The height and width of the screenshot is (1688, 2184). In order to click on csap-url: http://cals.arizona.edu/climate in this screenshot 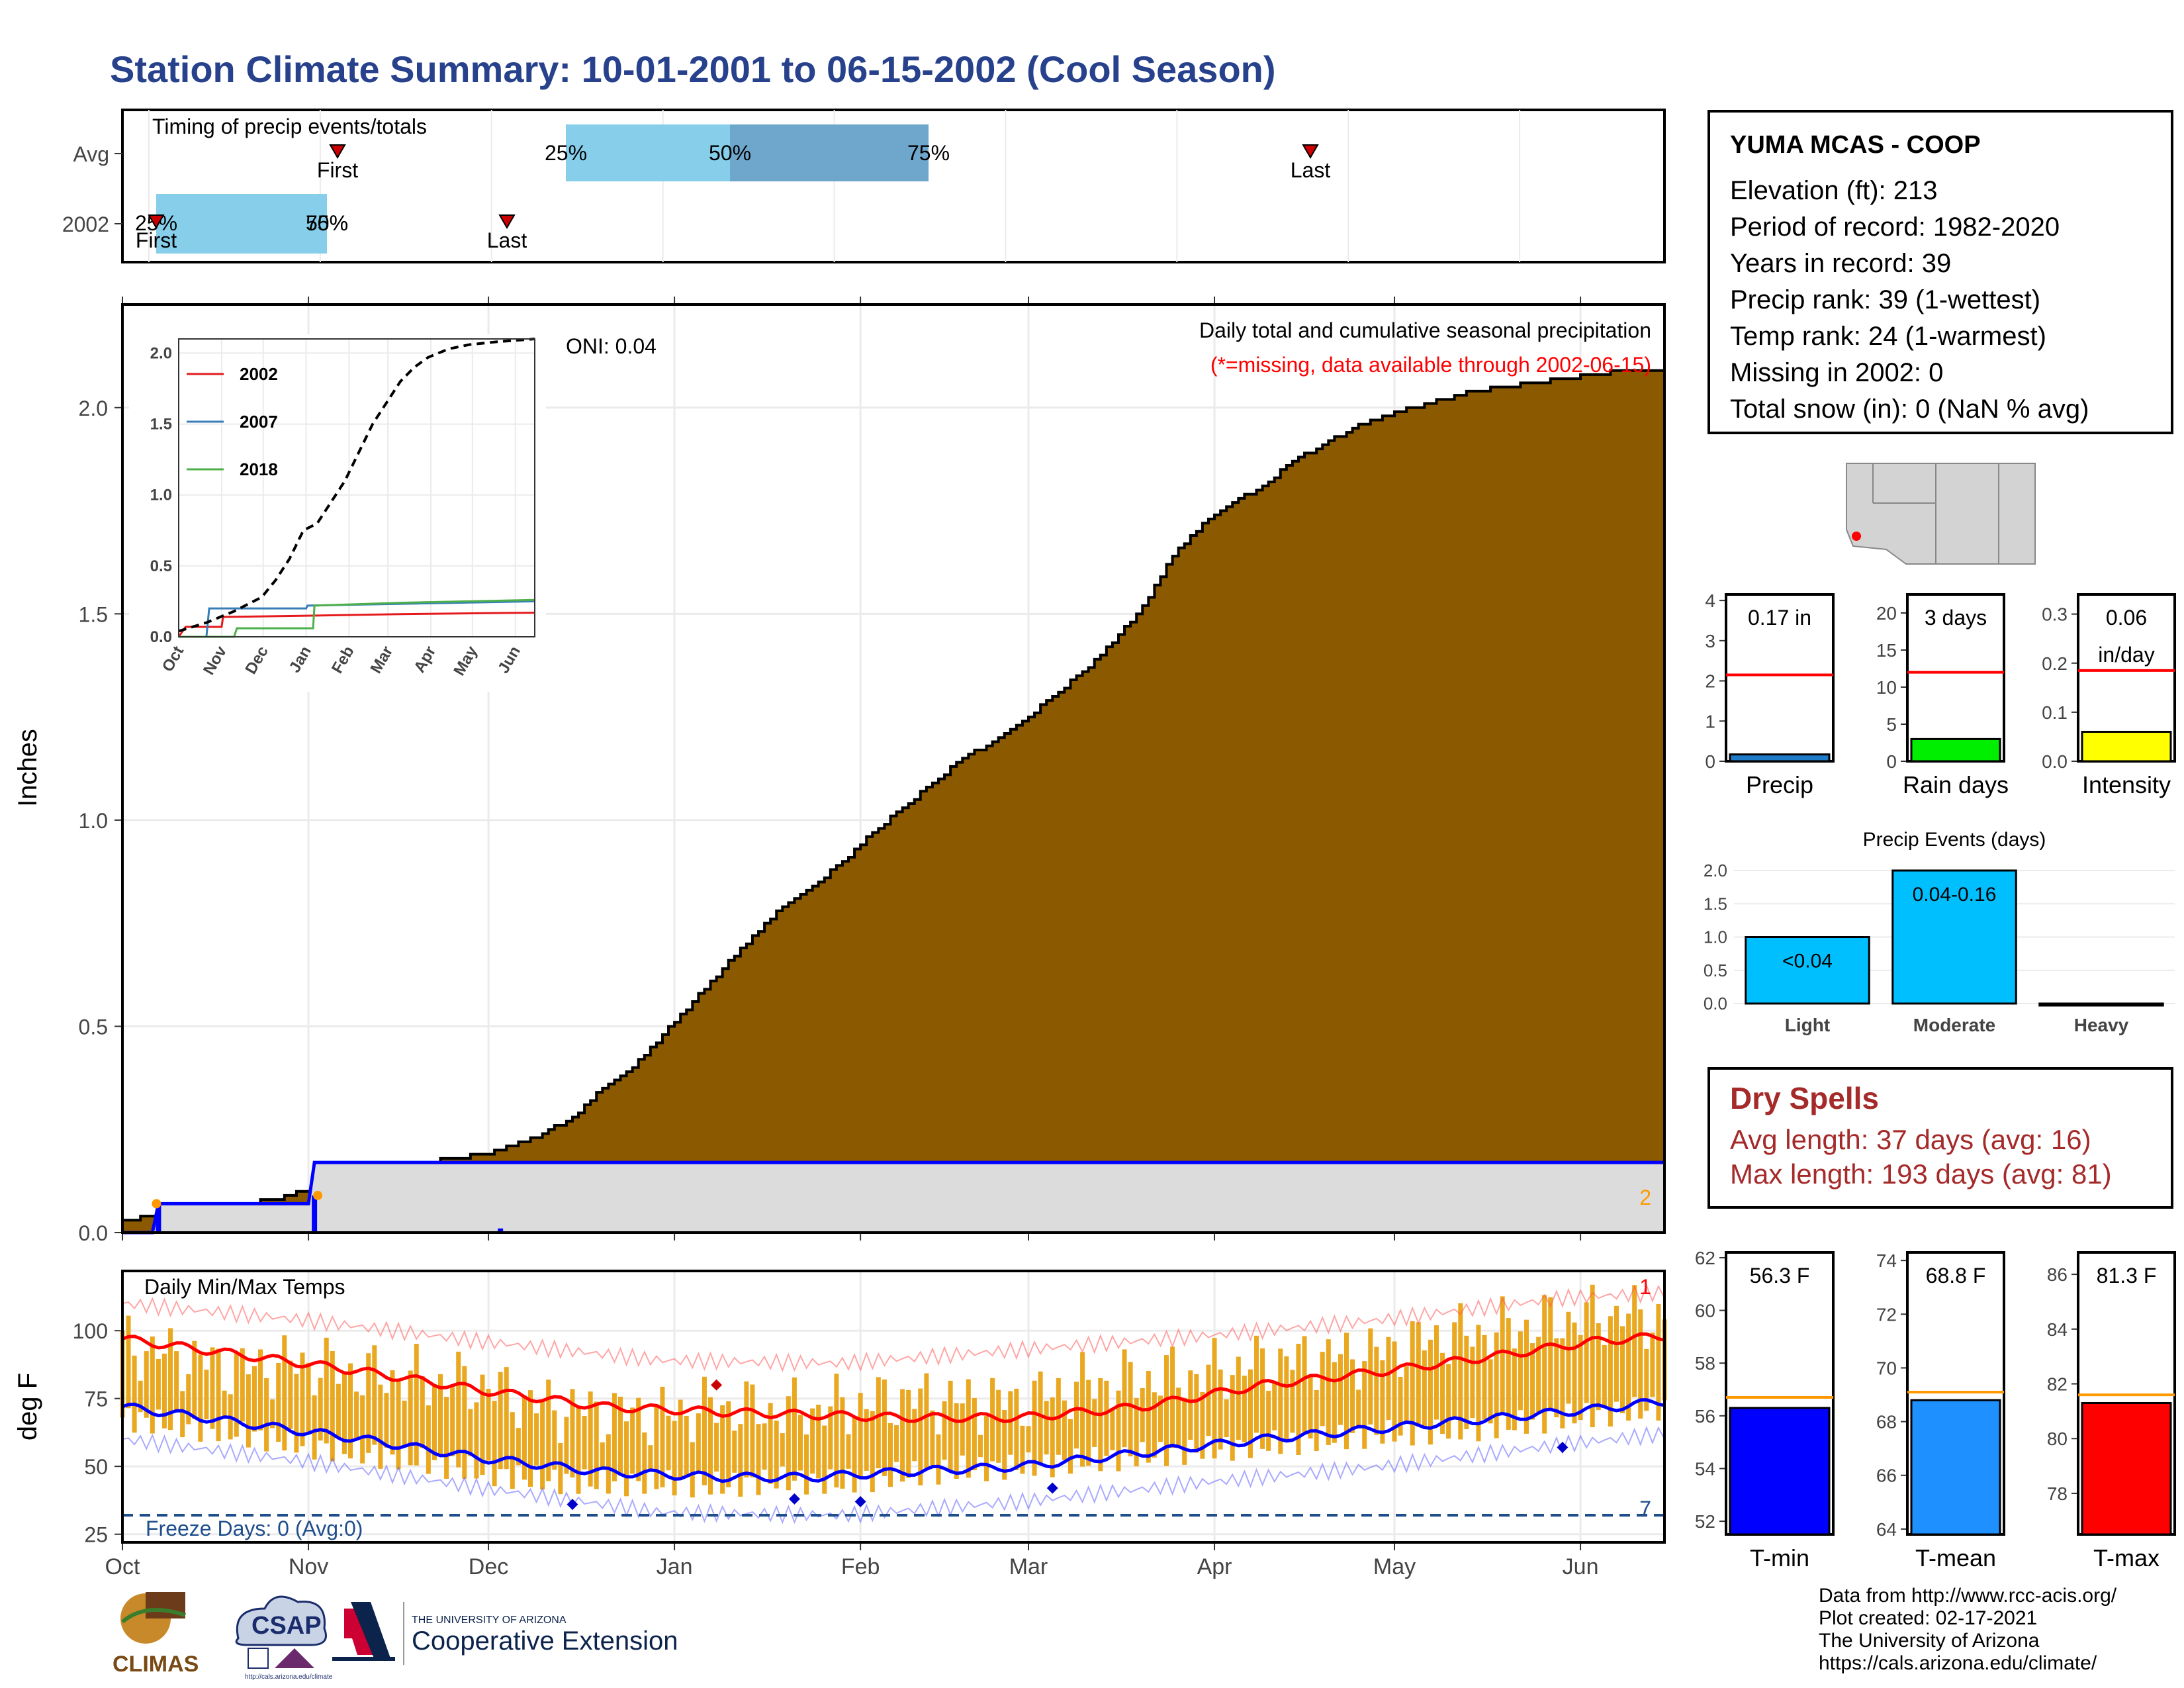, I will do `click(289, 1677)`.